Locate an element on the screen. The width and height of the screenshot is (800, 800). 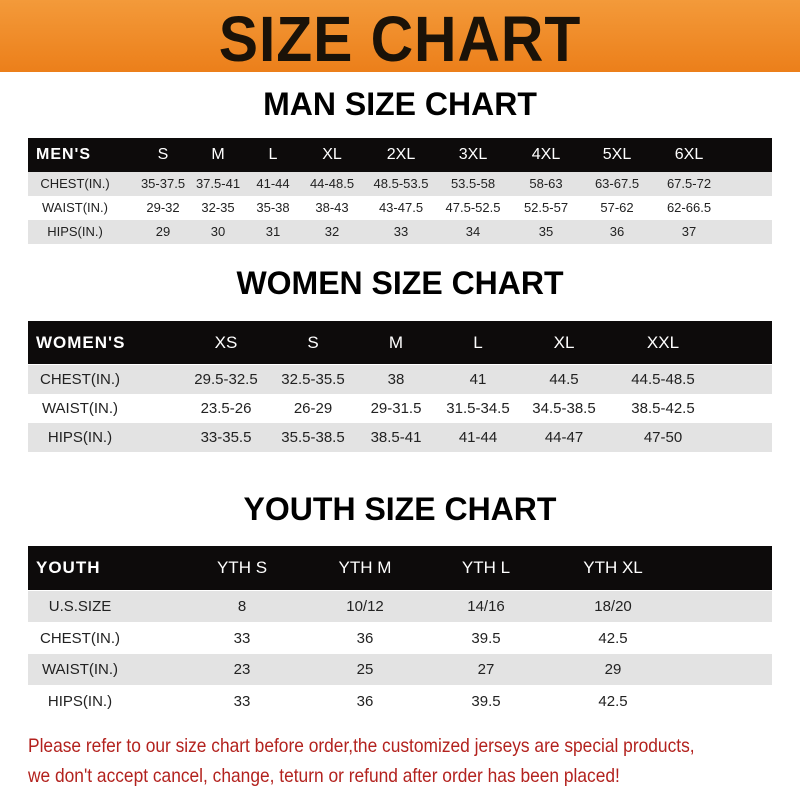
size-header-cell: XXL is located at coordinates (663, 342).